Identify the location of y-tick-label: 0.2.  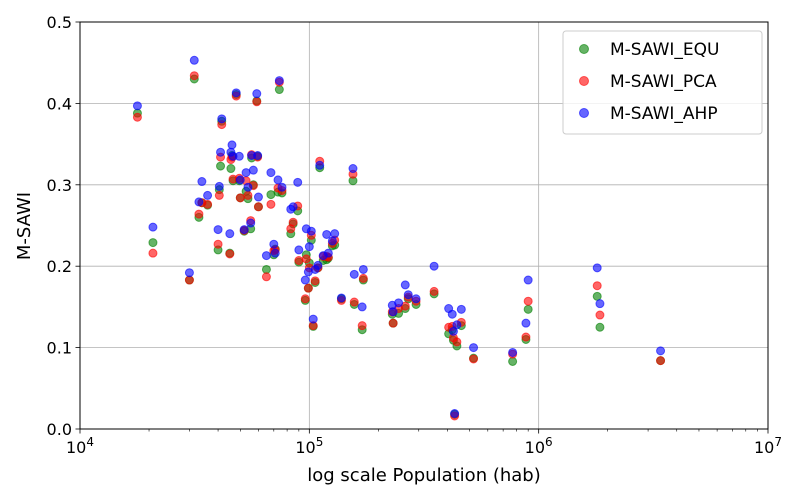
(59, 266).